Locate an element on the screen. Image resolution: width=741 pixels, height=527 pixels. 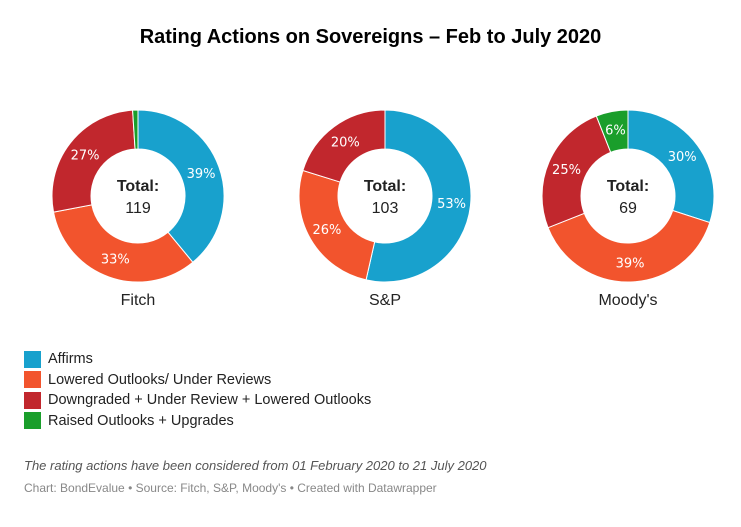
agency-label: S&P is located at coordinates (385, 300).